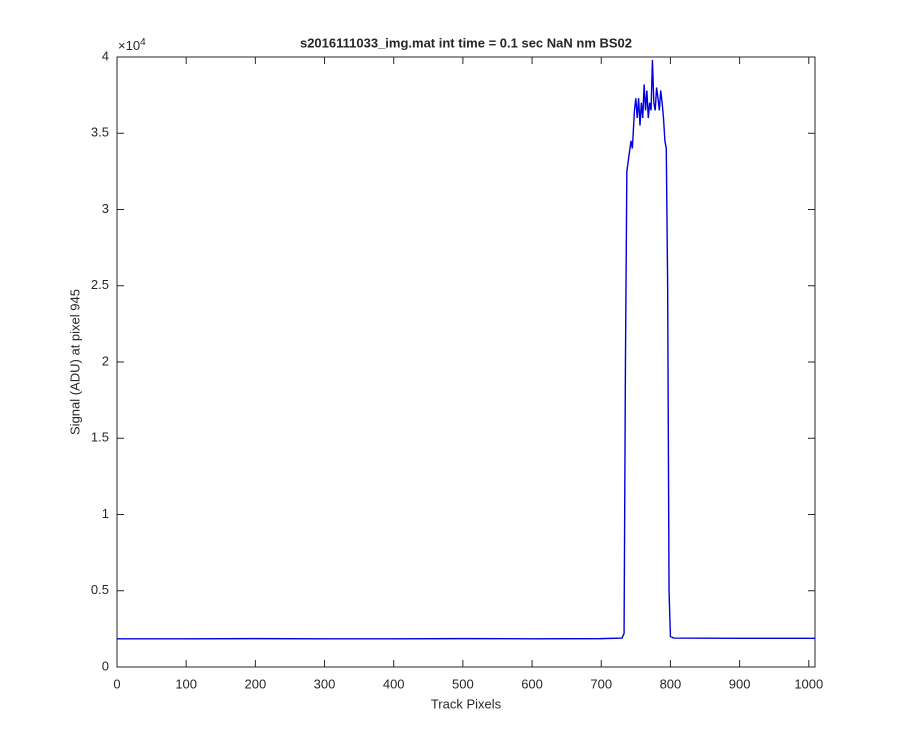 The height and width of the screenshot is (750, 900). I want to click on y-axis-label: Signal (ADU) at pixel 945, so click(74, 362).